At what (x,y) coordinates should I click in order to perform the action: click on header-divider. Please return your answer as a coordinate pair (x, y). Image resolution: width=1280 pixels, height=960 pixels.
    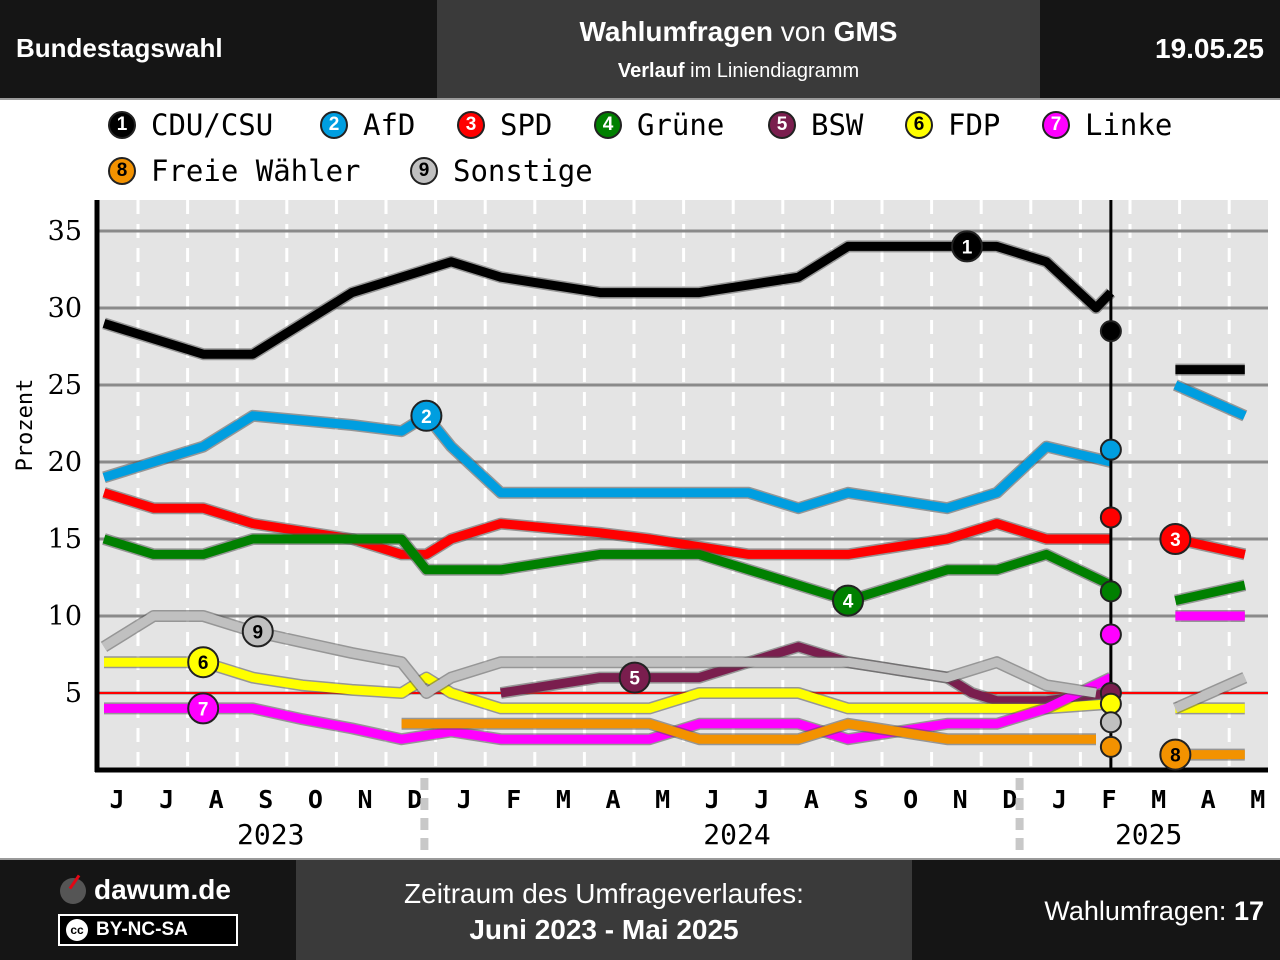
    Looking at the image, I should click on (640, 99).